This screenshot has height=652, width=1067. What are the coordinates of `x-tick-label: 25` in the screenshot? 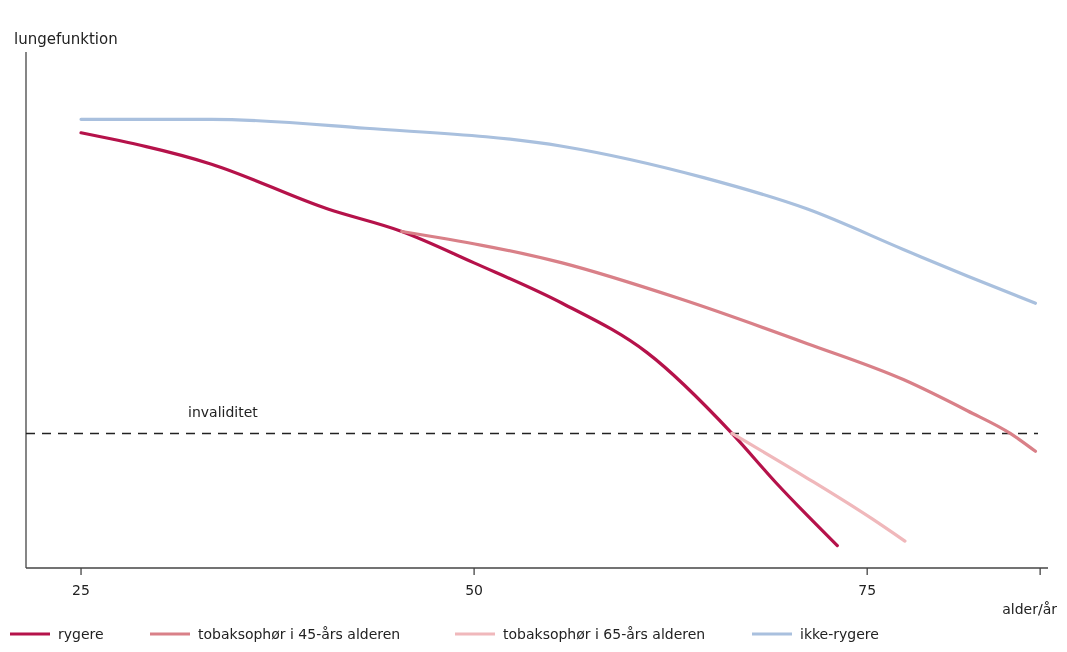 It's located at (81, 590).